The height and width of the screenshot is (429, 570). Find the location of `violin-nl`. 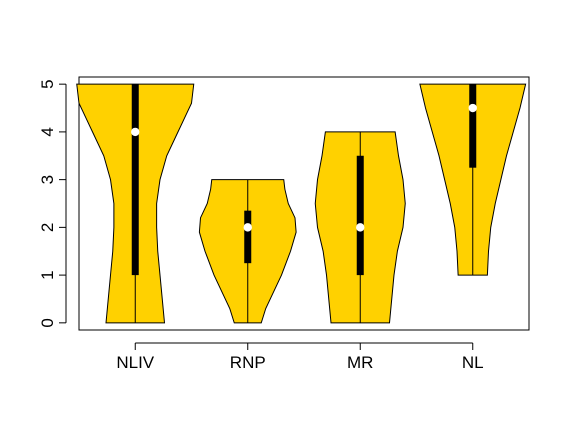

violin-nl is located at coordinates (473, 179).